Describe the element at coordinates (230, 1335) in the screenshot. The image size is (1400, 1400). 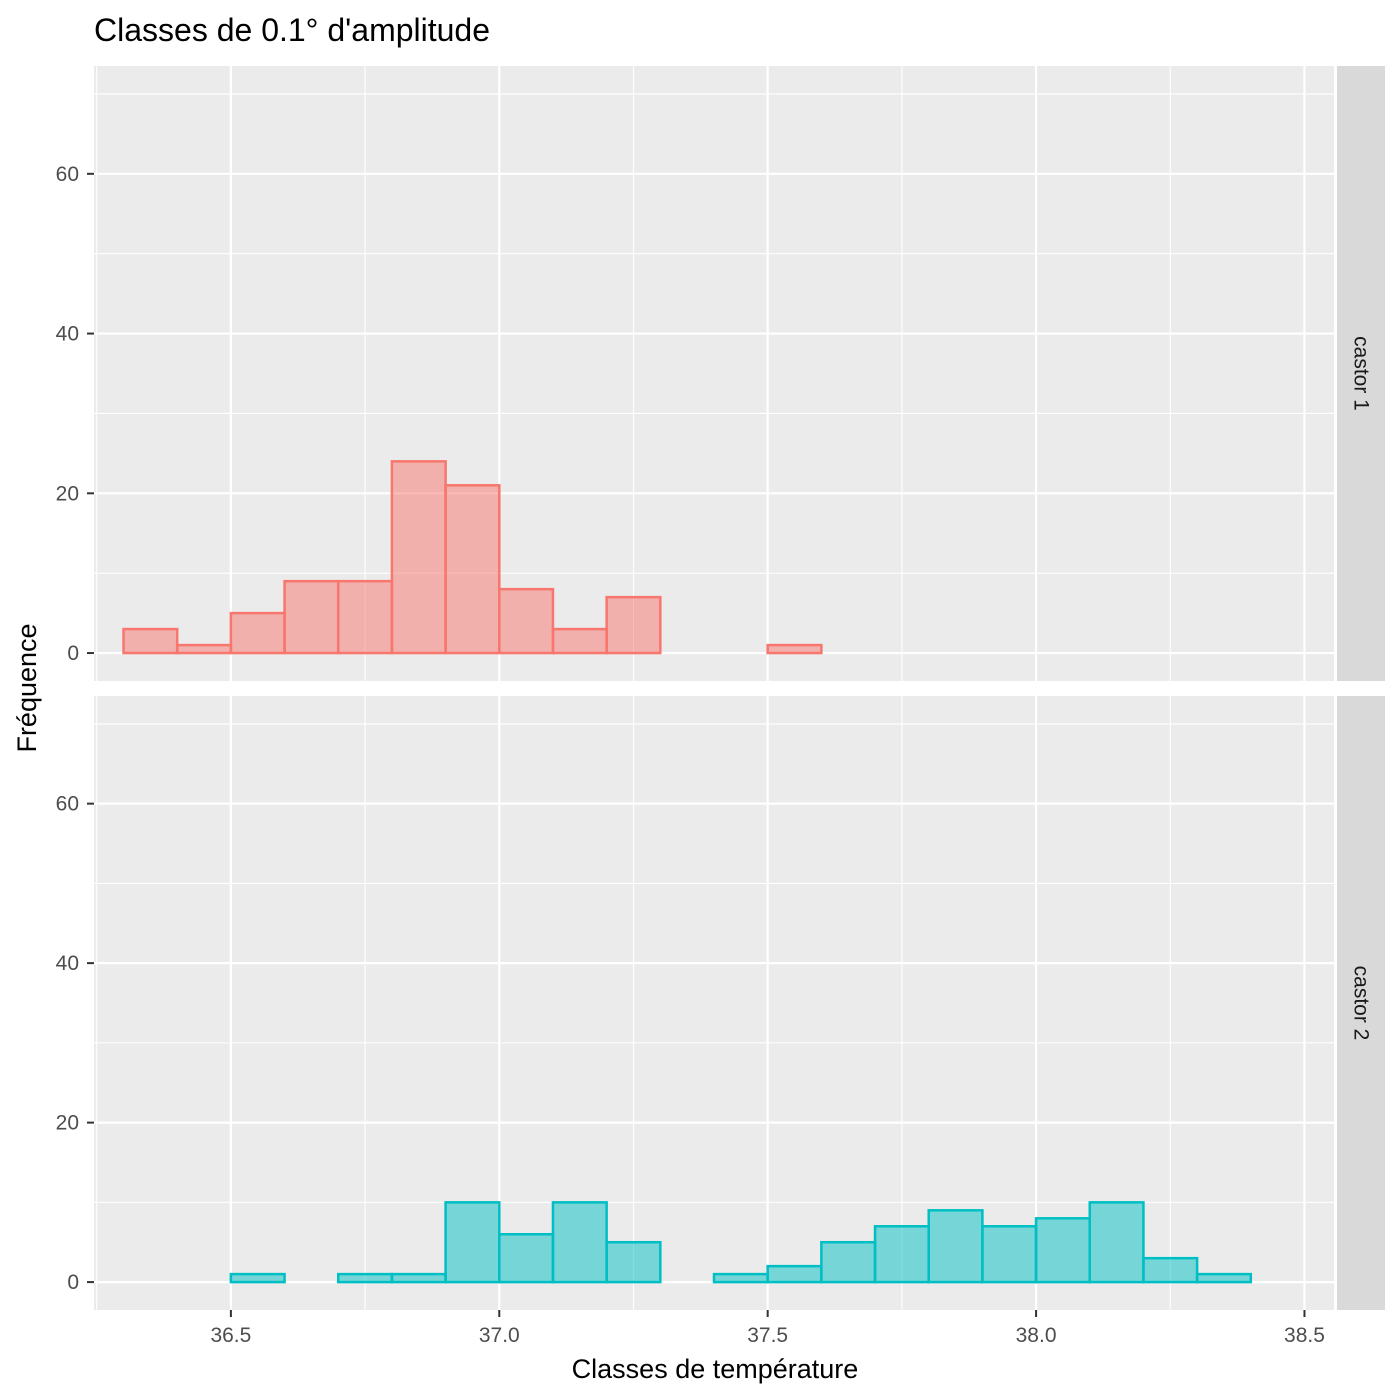
I see `x-tick-label: 36.5` at that location.